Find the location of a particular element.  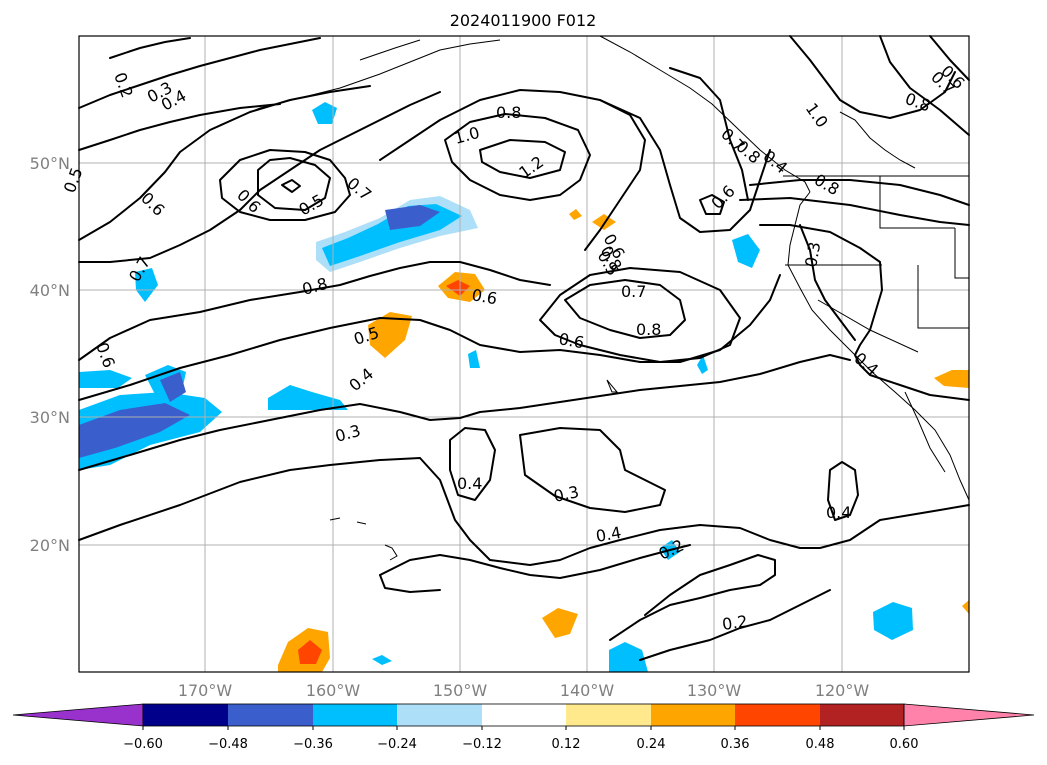

lon-label-140w: 140°W is located at coordinates (587, 690).